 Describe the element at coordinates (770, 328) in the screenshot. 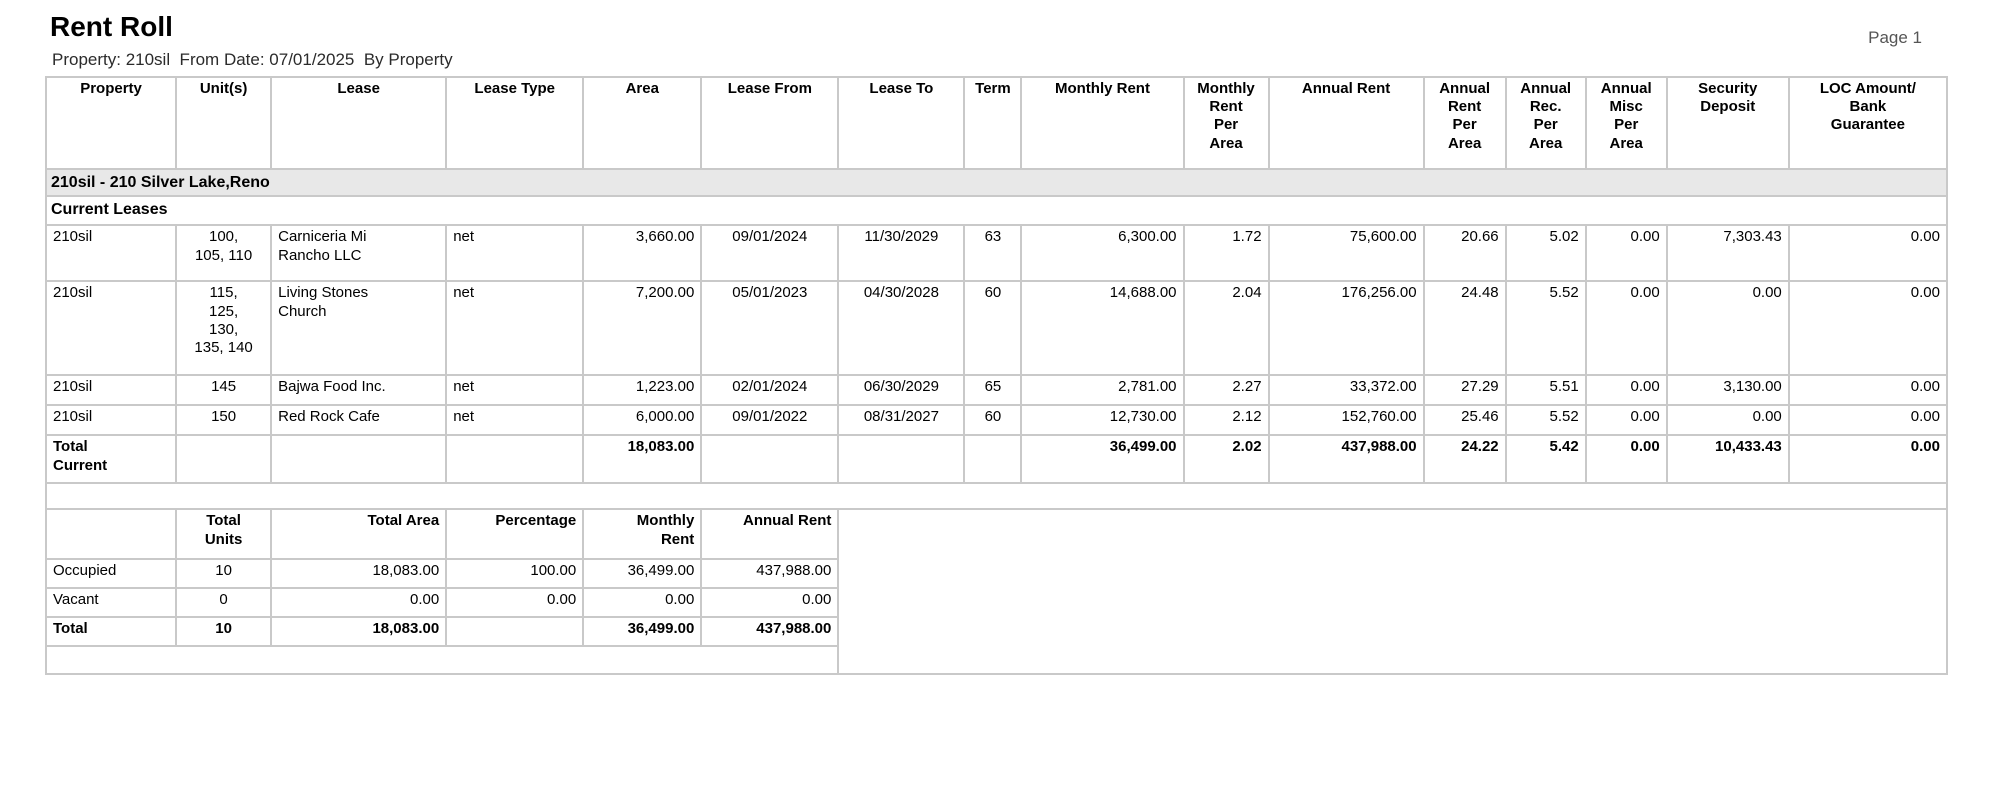

I see `cell-lease-from: 05/01/2023` at that location.